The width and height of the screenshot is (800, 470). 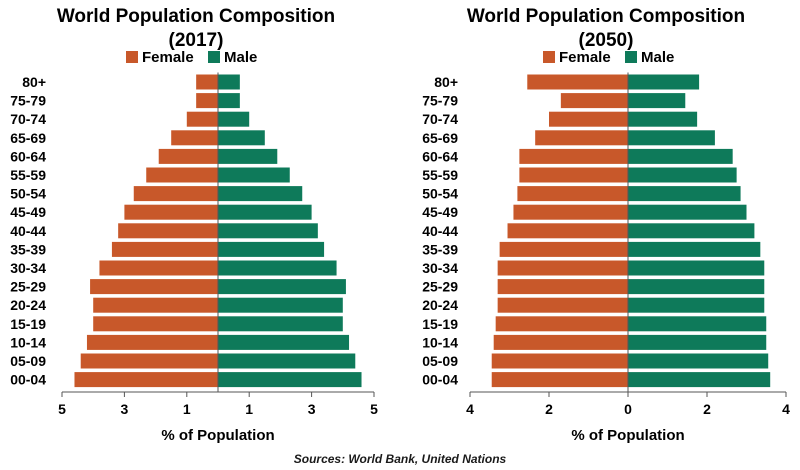 What do you see at coordinates (606, 40) in the screenshot?
I see `chart-subtitle: (2050)` at bounding box center [606, 40].